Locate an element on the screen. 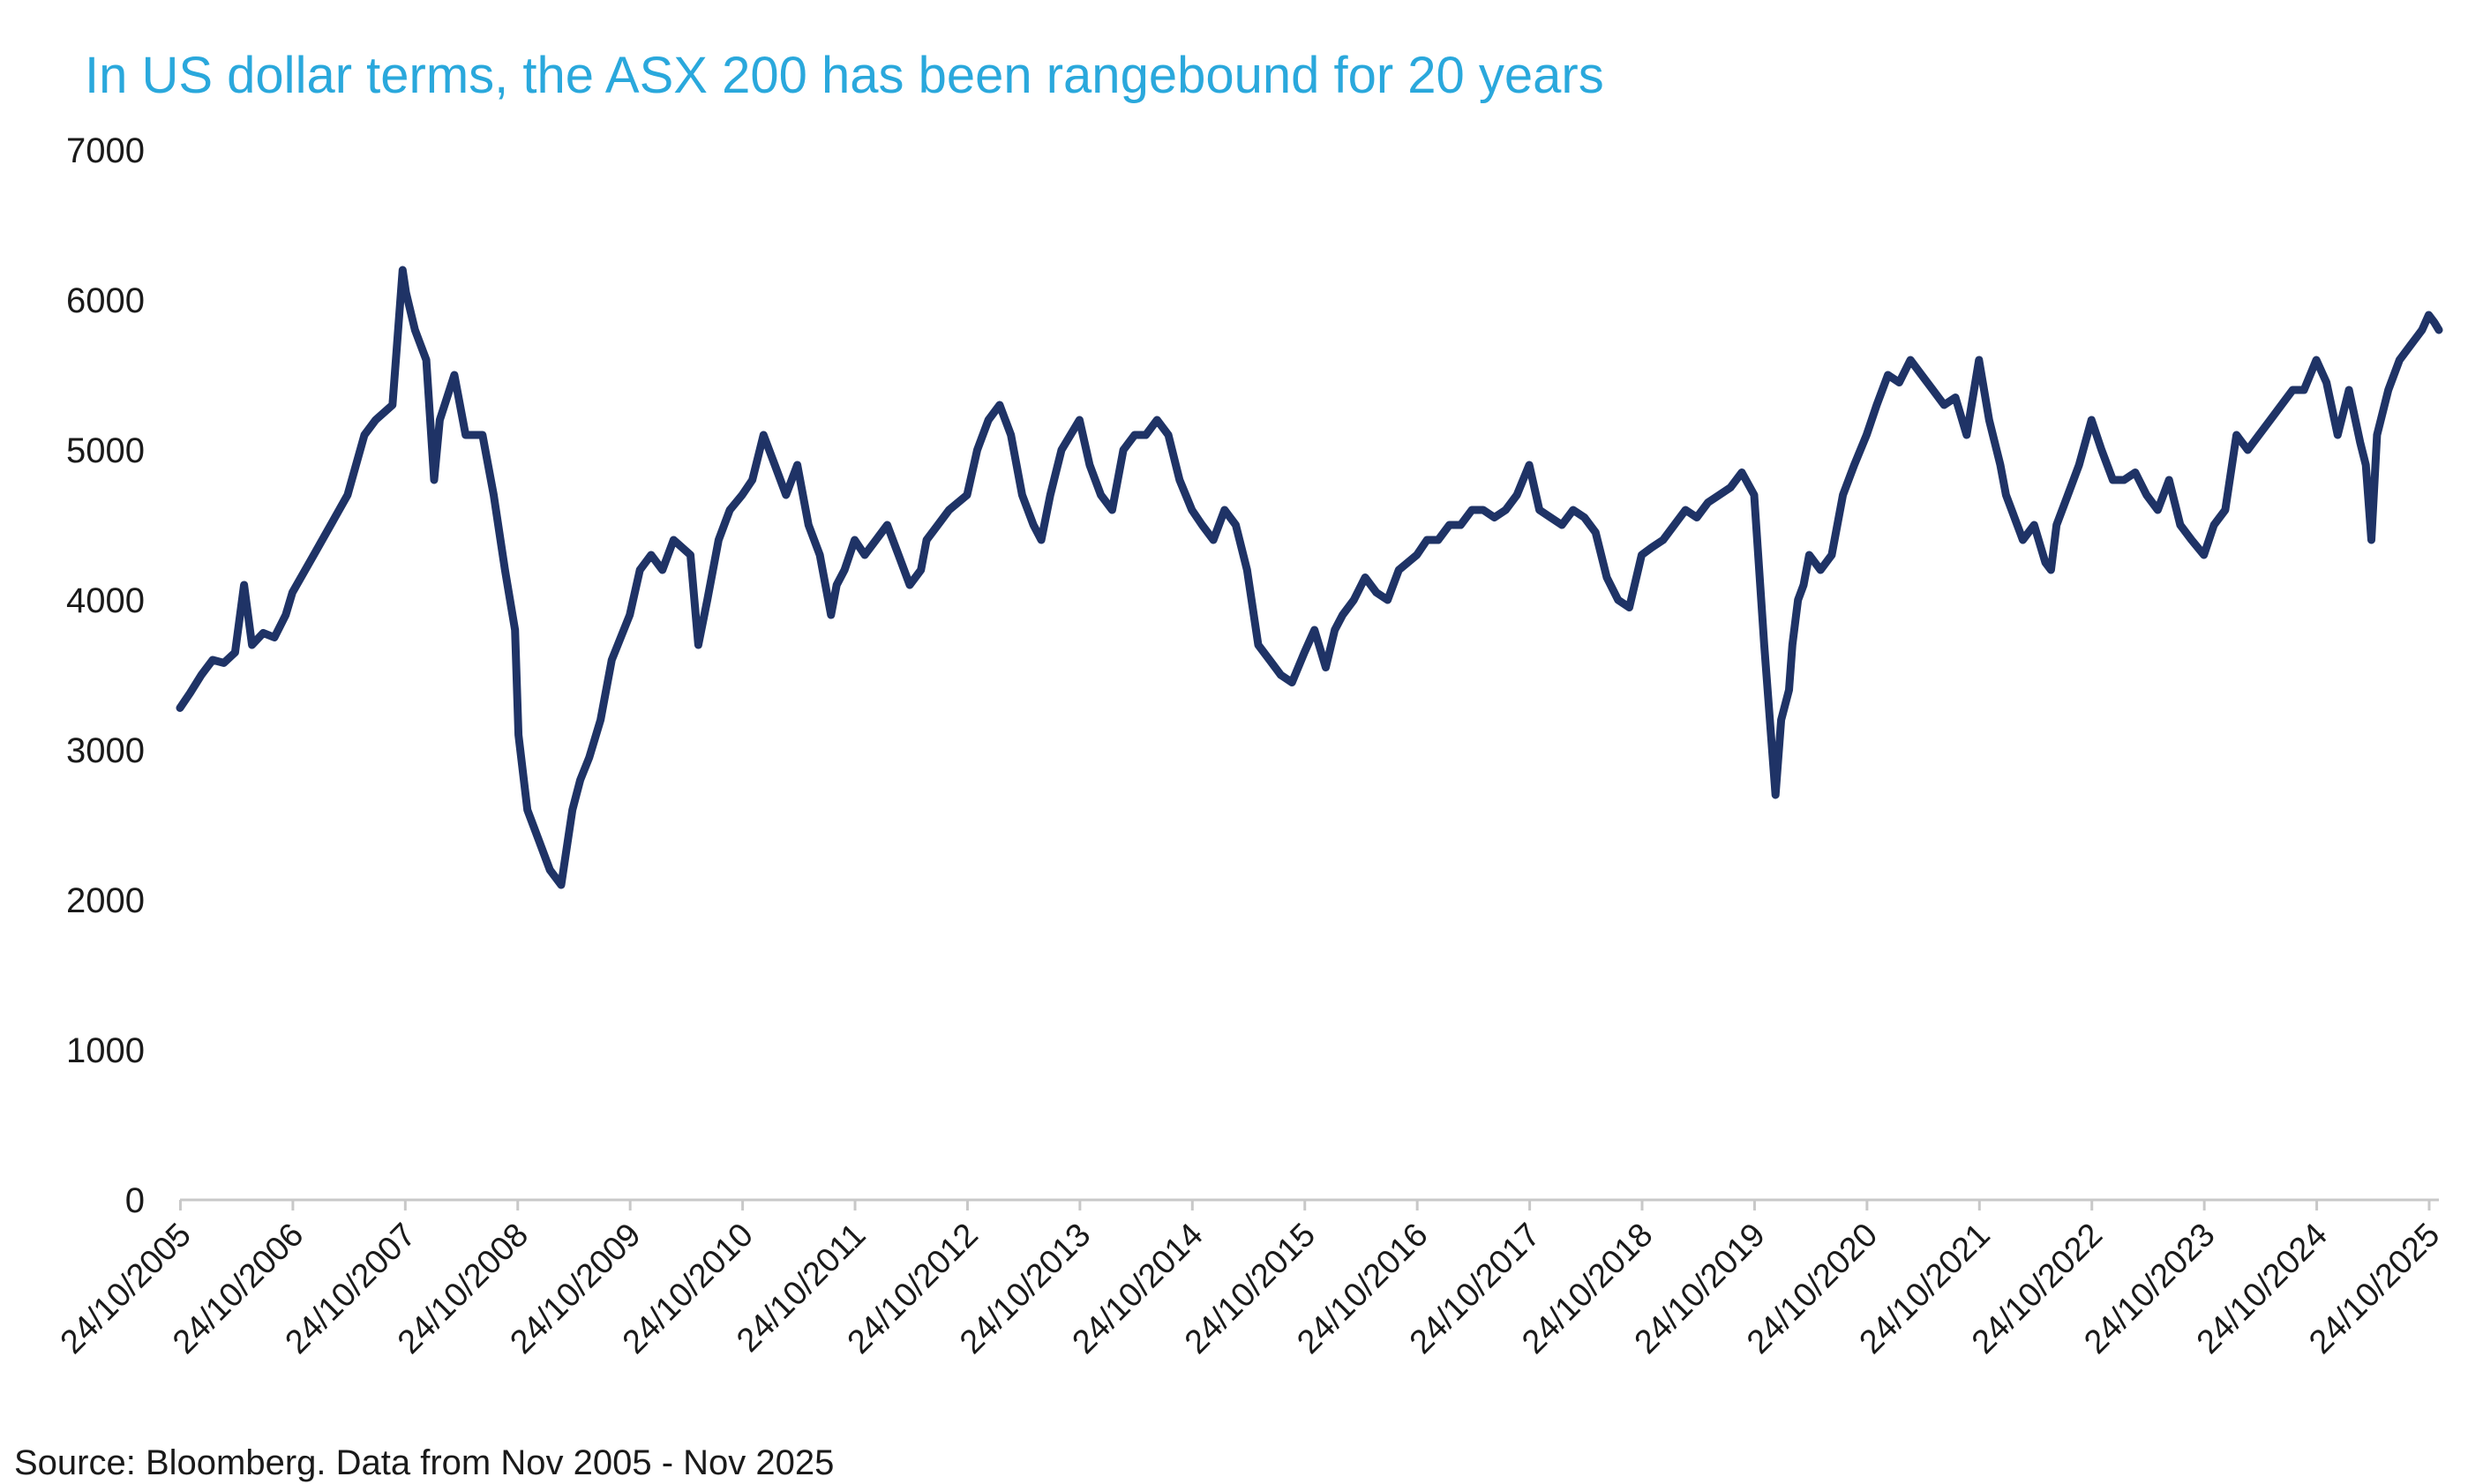  y-axis-tick-labels: 0 1000 2000 3000 4000 5000 6000 7000 is located at coordinates (105, 675).